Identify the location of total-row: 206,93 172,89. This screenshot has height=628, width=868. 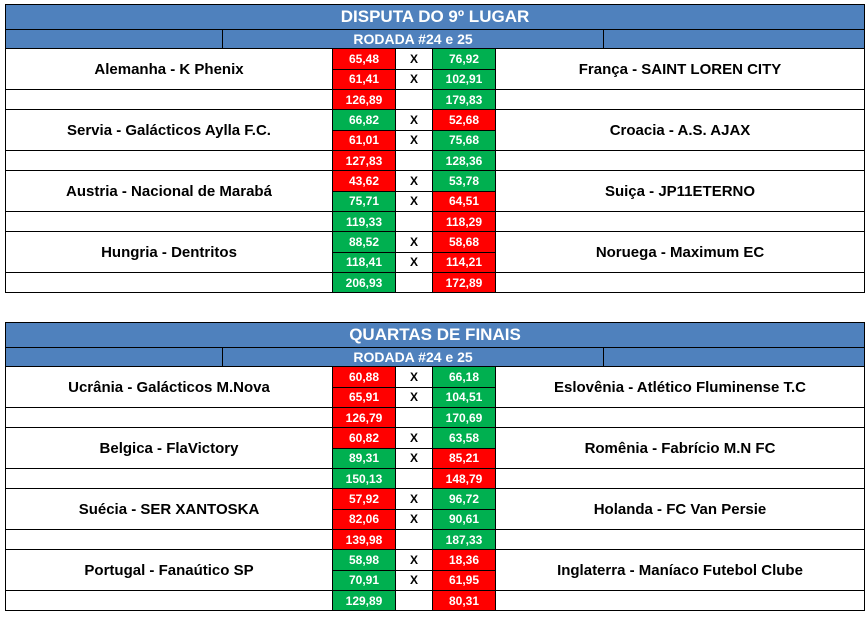
(435, 283).